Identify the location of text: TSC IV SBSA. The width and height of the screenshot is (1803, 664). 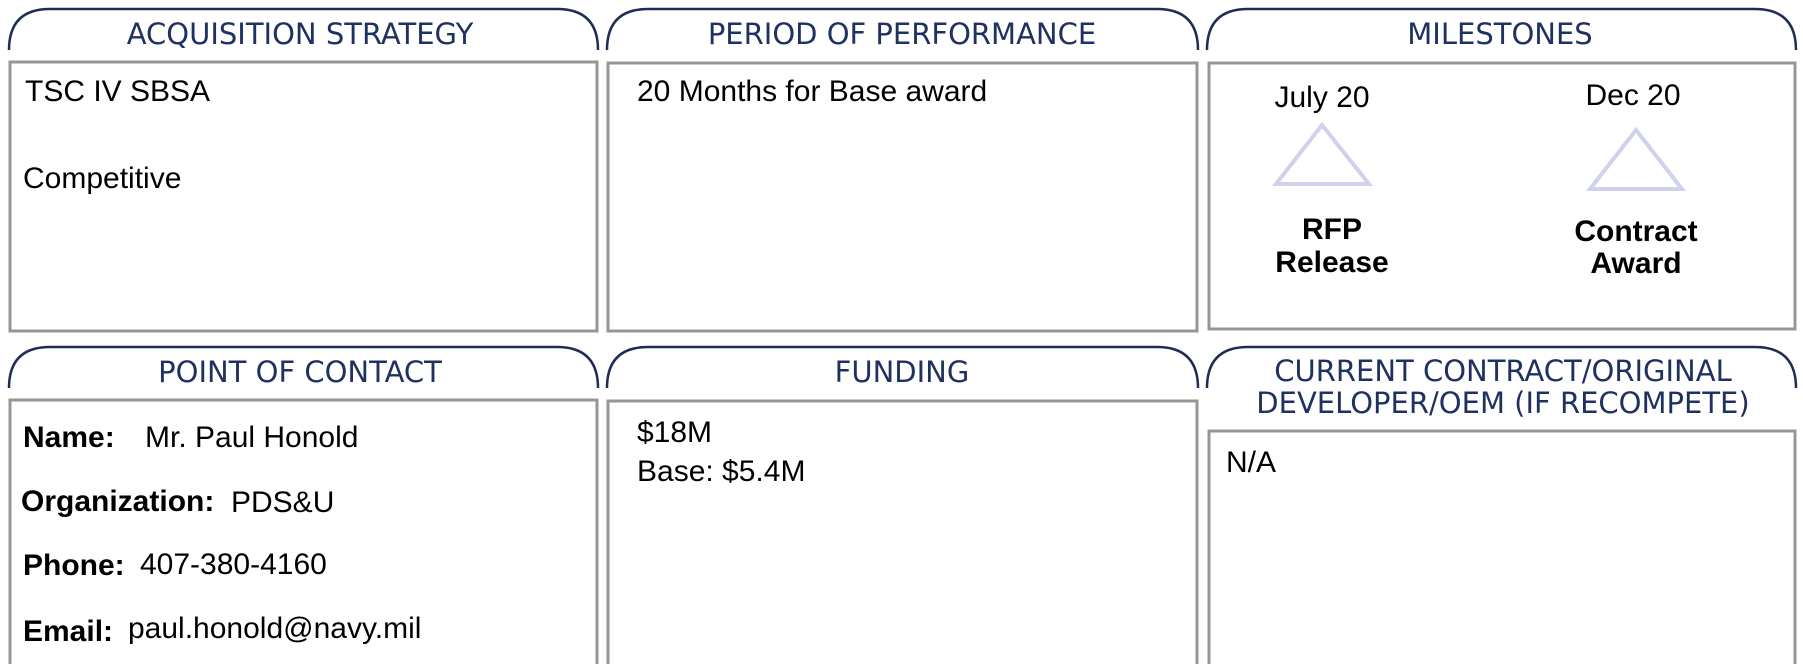
(117, 91).